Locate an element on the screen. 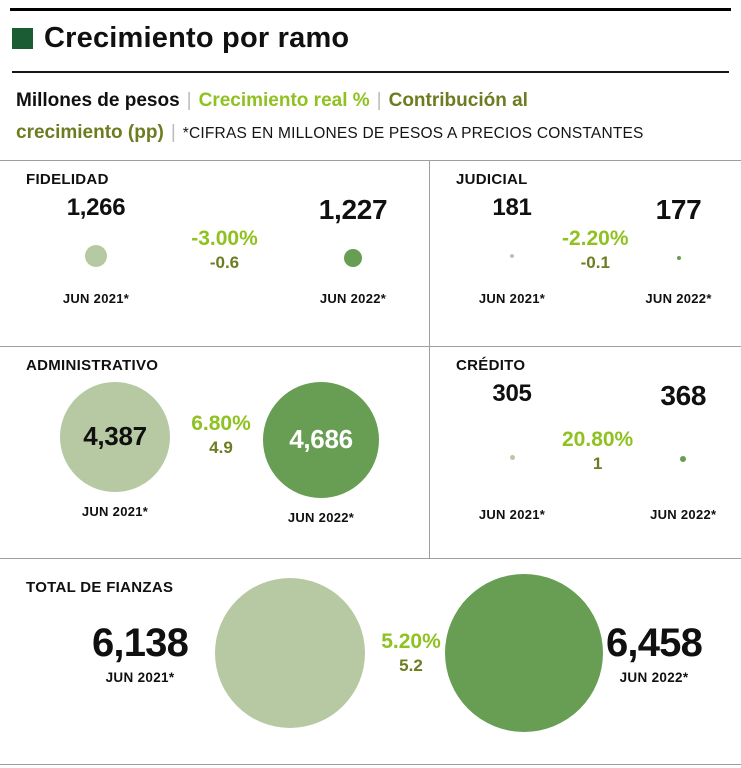 Image resolution: width=741 pixels, height=768 pixels. administrativo-bubble-2021: 4,387 is located at coordinates (115, 436).